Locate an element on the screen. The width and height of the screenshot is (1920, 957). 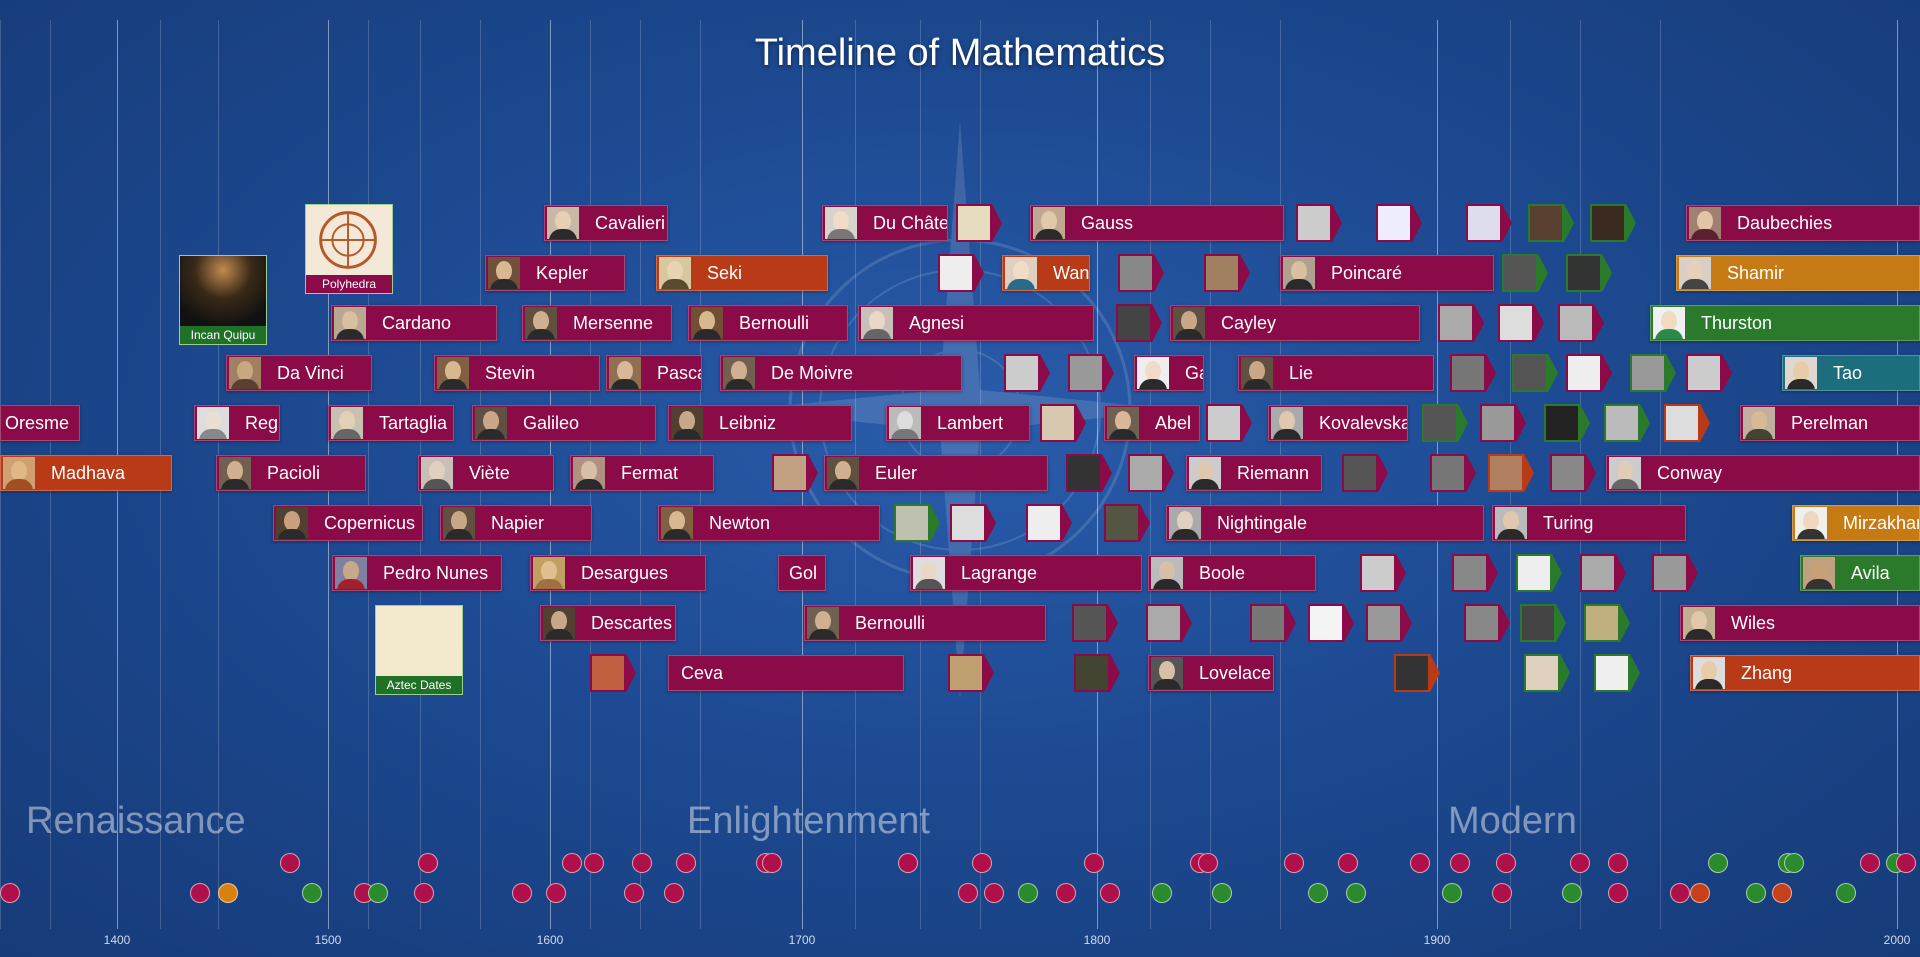
person-bar-avila: Avila is located at coordinates (1860, 573).